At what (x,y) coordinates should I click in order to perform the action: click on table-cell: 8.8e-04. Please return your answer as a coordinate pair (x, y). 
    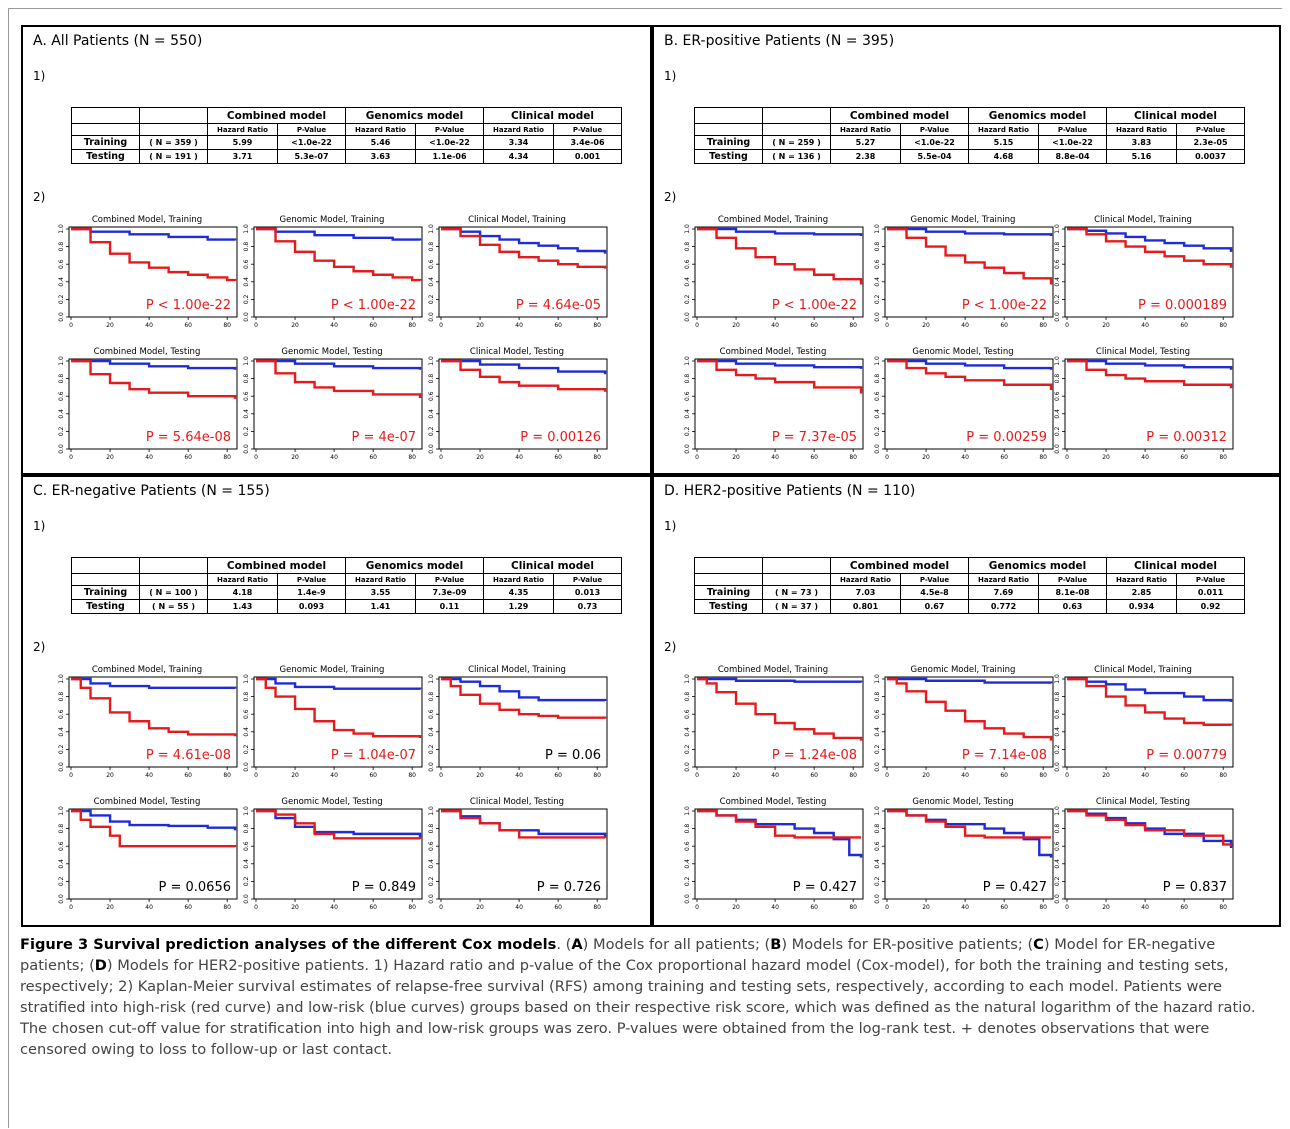
    Looking at the image, I should click on (1072, 156).